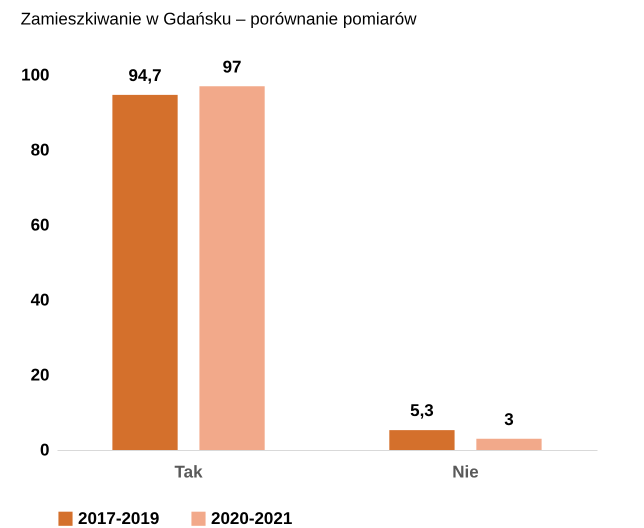 The image size is (644, 528). I want to click on y-tick-label: 60, so click(40, 225).